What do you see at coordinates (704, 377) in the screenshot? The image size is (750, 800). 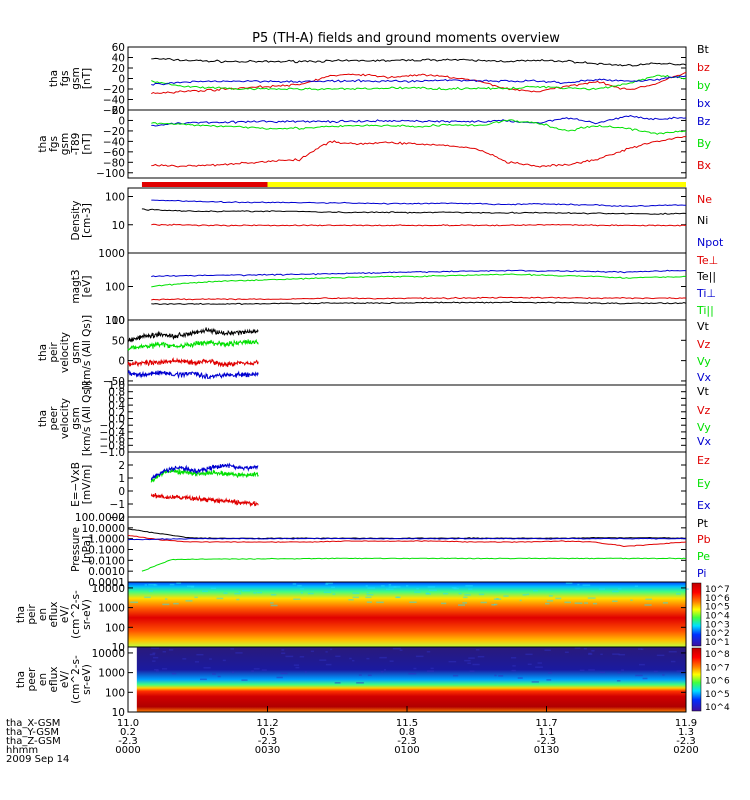 I see `peir-velocity-legend-Vx: Vx` at bounding box center [704, 377].